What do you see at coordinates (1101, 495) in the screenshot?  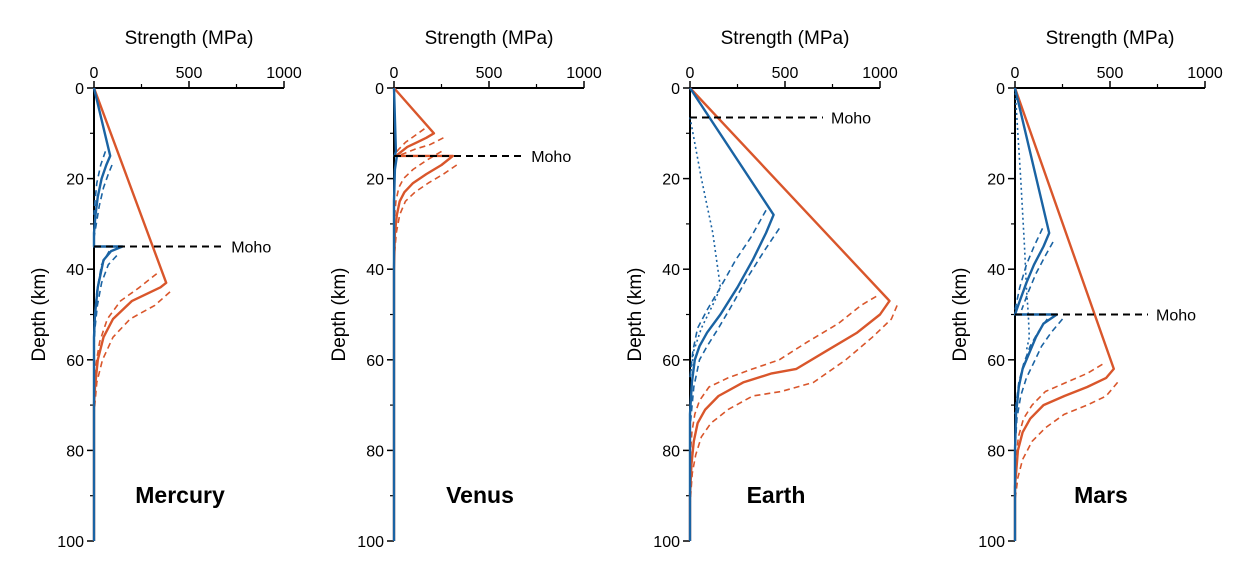 I see `panel-title: Mars` at bounding box center [1101, 495].